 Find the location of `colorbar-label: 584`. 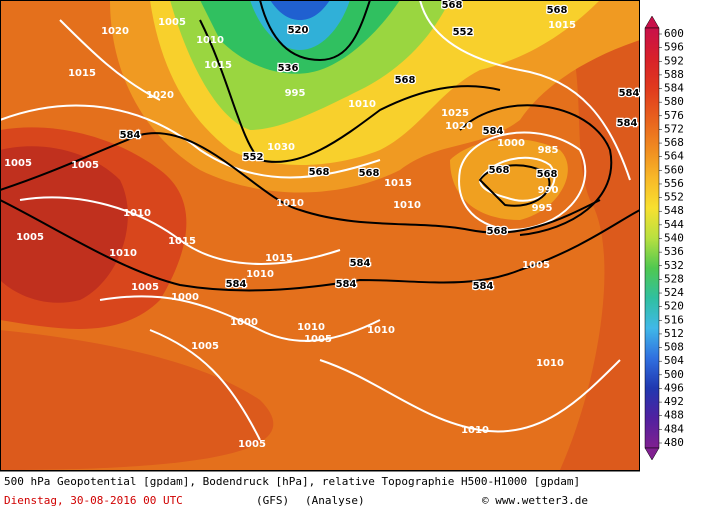

colorbar-label: 584 is located at coordinates (674, 88).